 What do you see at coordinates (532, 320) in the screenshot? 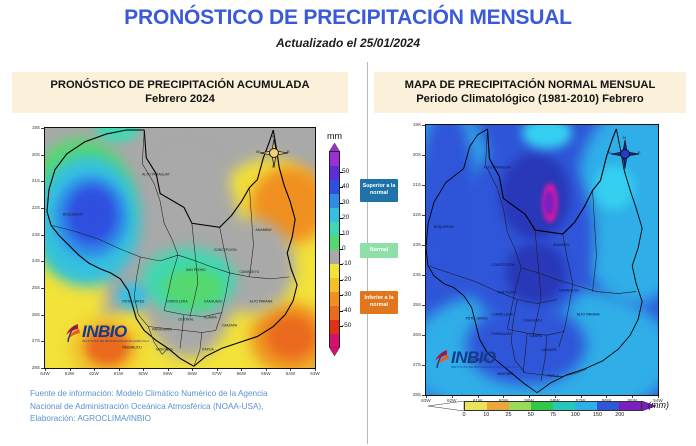
I see `dept-label-caaguazu-r: CAAGUAZU` at bounding box center [532, 320].